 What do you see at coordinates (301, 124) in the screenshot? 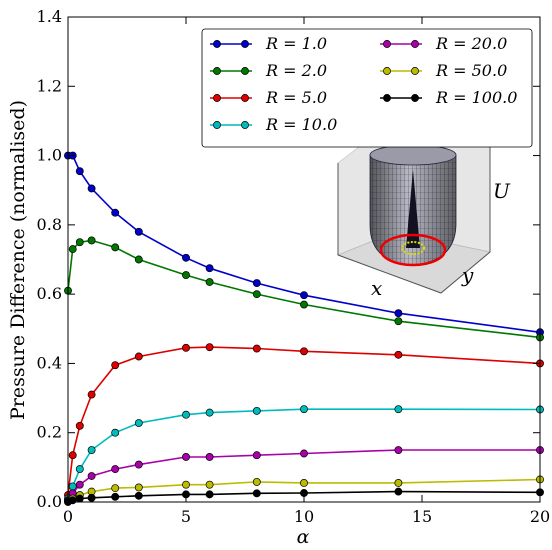
I see `legend-label: R = 10.0` at bounding box center [301, 124].